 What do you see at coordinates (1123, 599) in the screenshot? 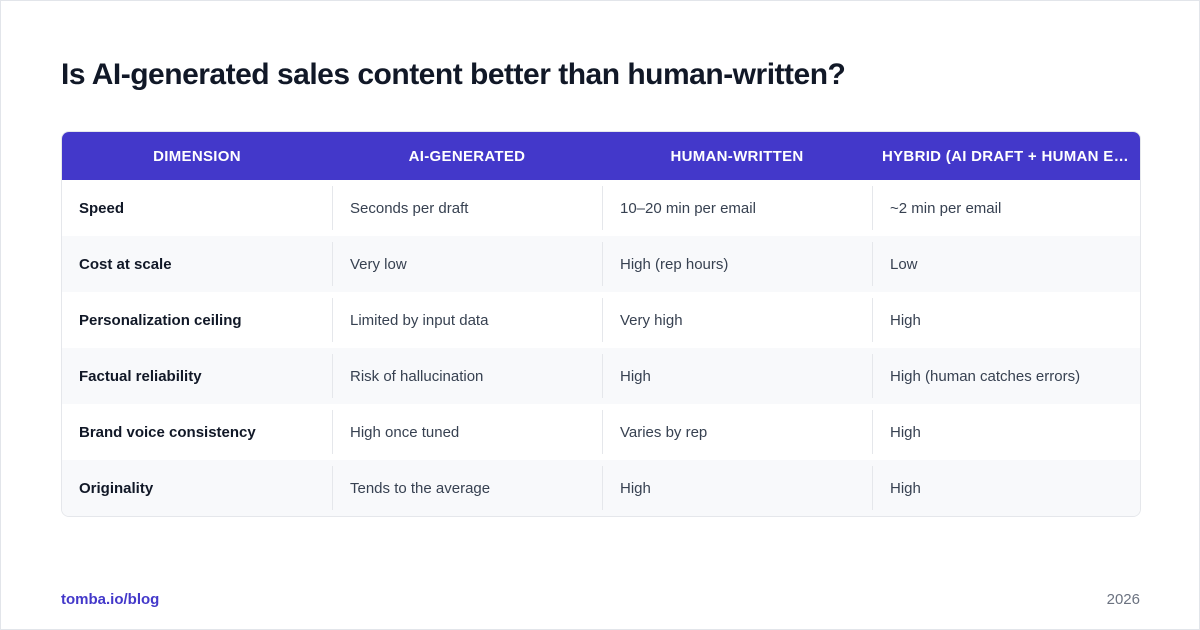
I see `year-label: 2026` at bounding box center [1123, 599].